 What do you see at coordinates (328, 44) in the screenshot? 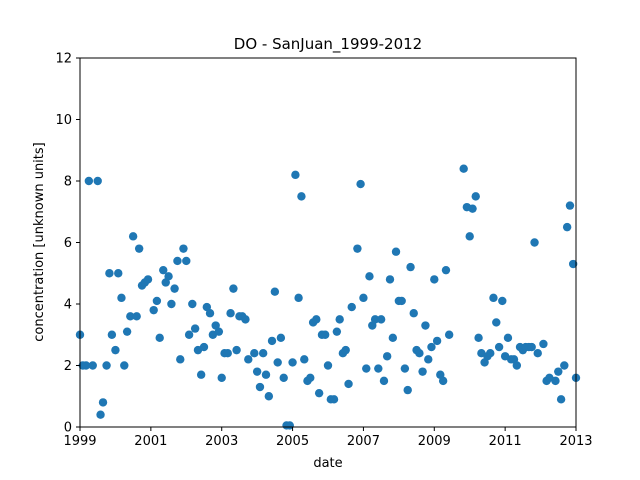
I see `chart-title: DO - SanJuan_1999-2012` at bounding box center [328, 44].